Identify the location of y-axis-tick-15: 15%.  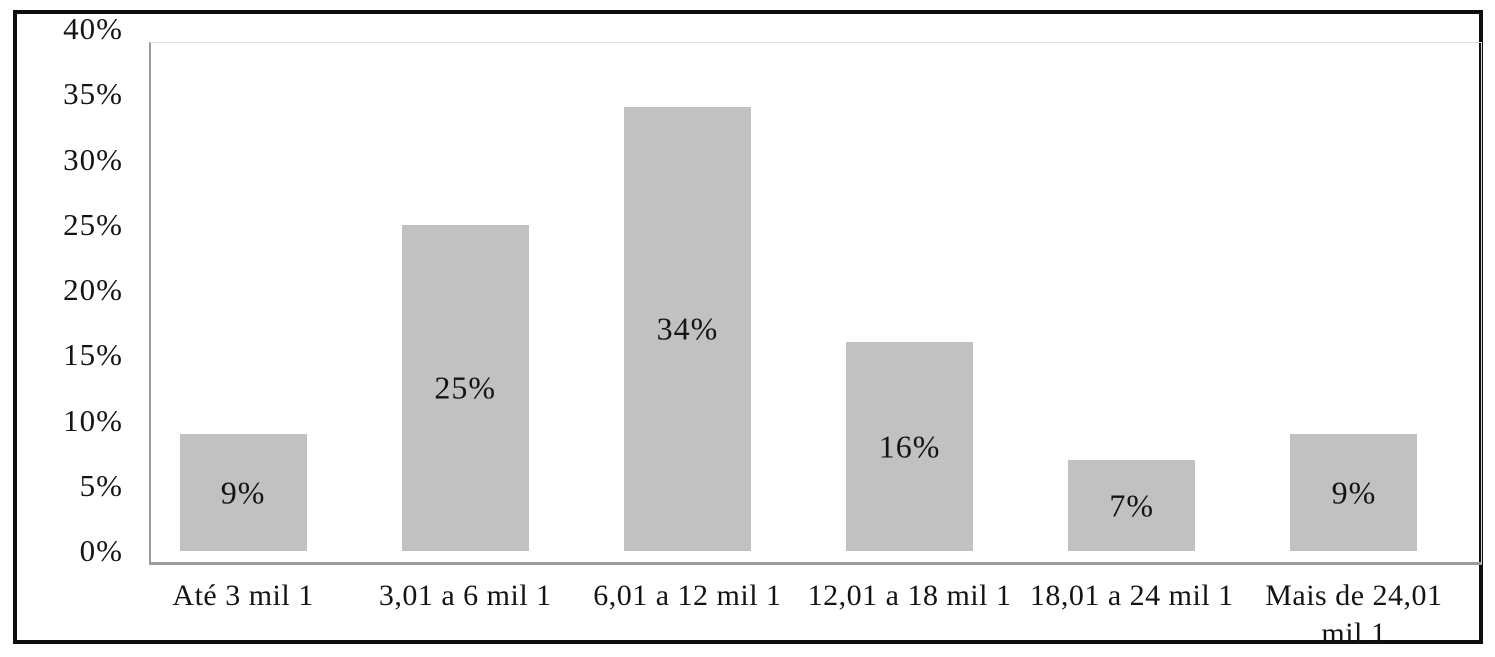
(93, 355).